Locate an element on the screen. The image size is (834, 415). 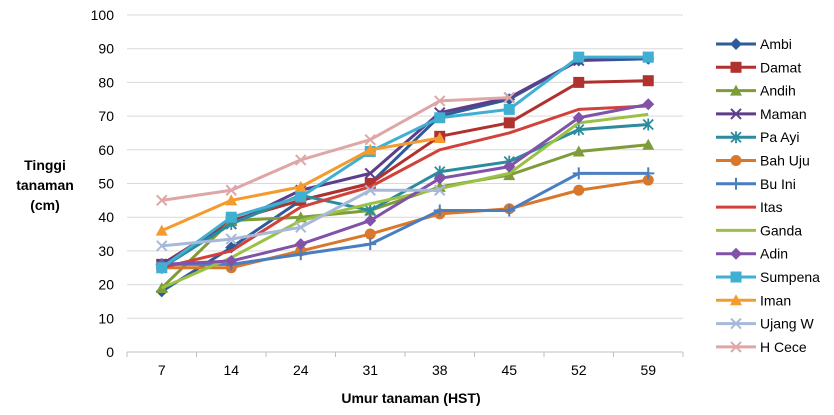
legend-label-iman: Iman is located at coordinates (775, 300).